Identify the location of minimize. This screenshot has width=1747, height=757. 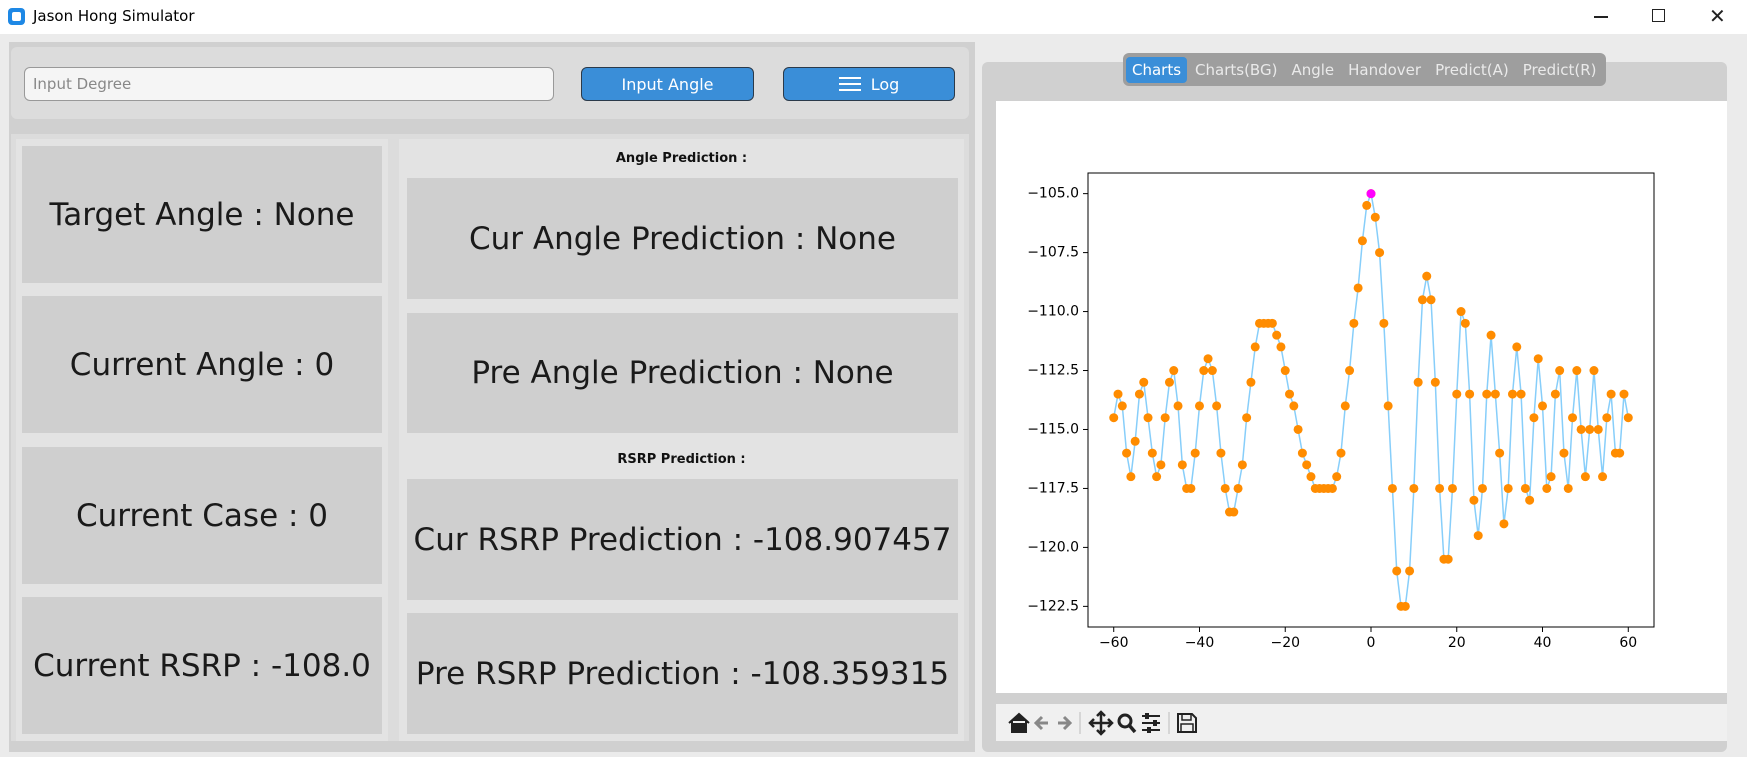
(1601, 17).